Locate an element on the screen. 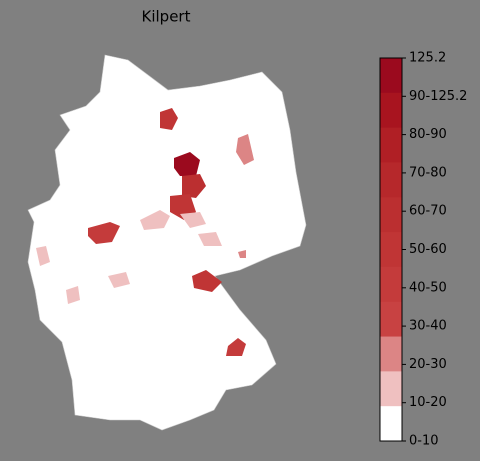 This screenshot has height=461, width=480. colorbar-label: 20-30 is located at coordinates (428, 364).